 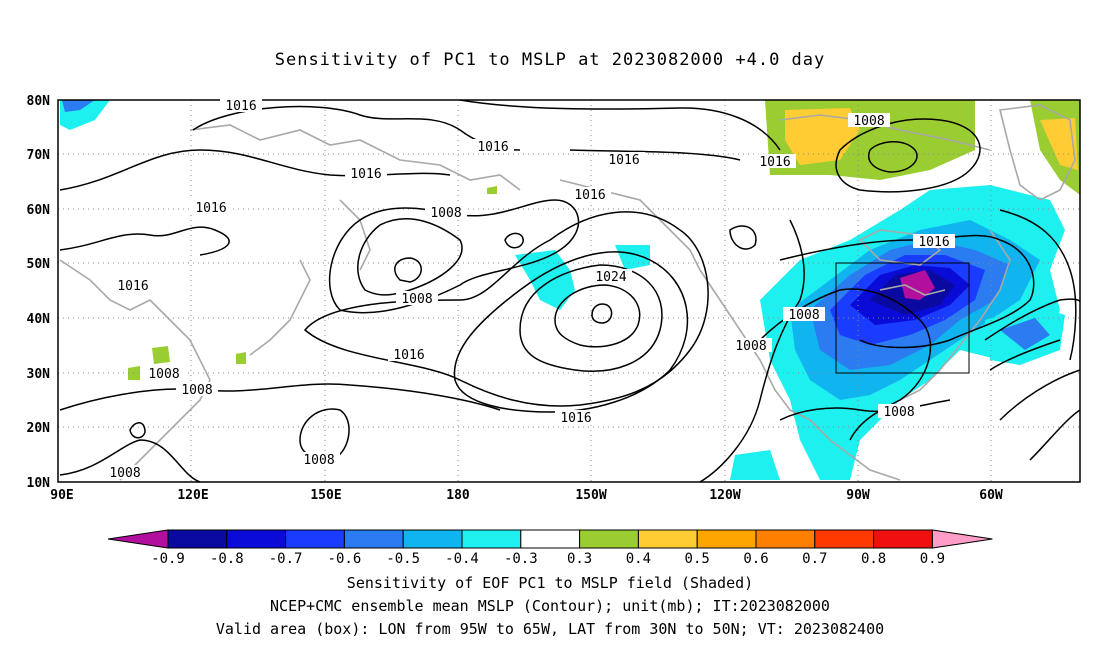 What do you see at coordinates (39, 264) in the screenshot?
I see `lat-label: 50N` at bounding box center [39, 264].